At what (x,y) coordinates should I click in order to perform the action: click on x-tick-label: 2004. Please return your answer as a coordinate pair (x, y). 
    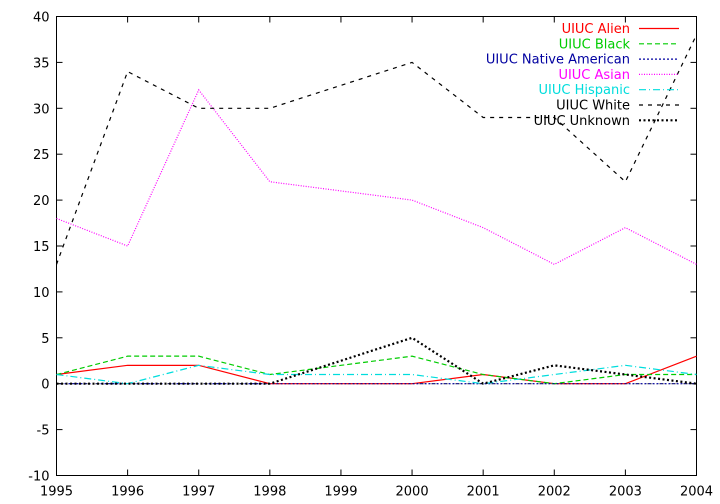
    Looking at the image, I should click on (696, 492).